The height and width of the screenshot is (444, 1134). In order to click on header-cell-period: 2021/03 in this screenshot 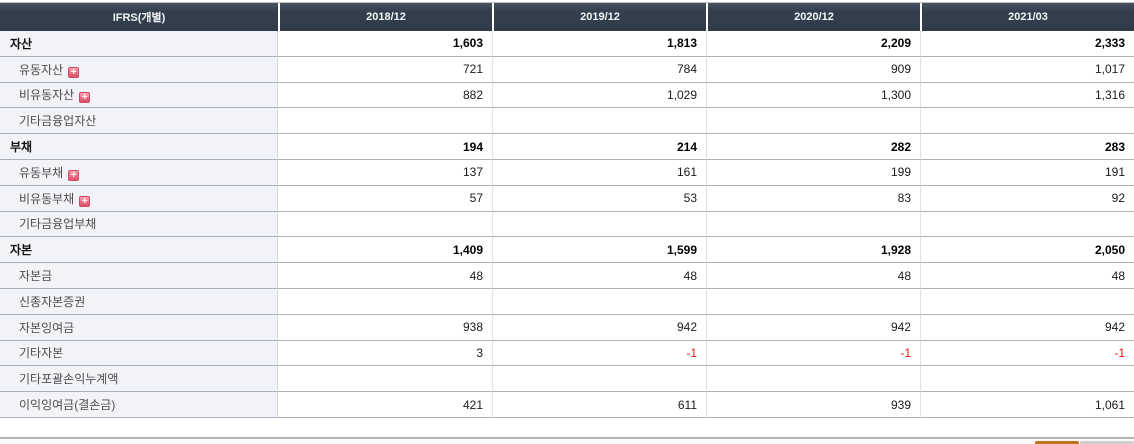, I will do `click(1027, 17)`.